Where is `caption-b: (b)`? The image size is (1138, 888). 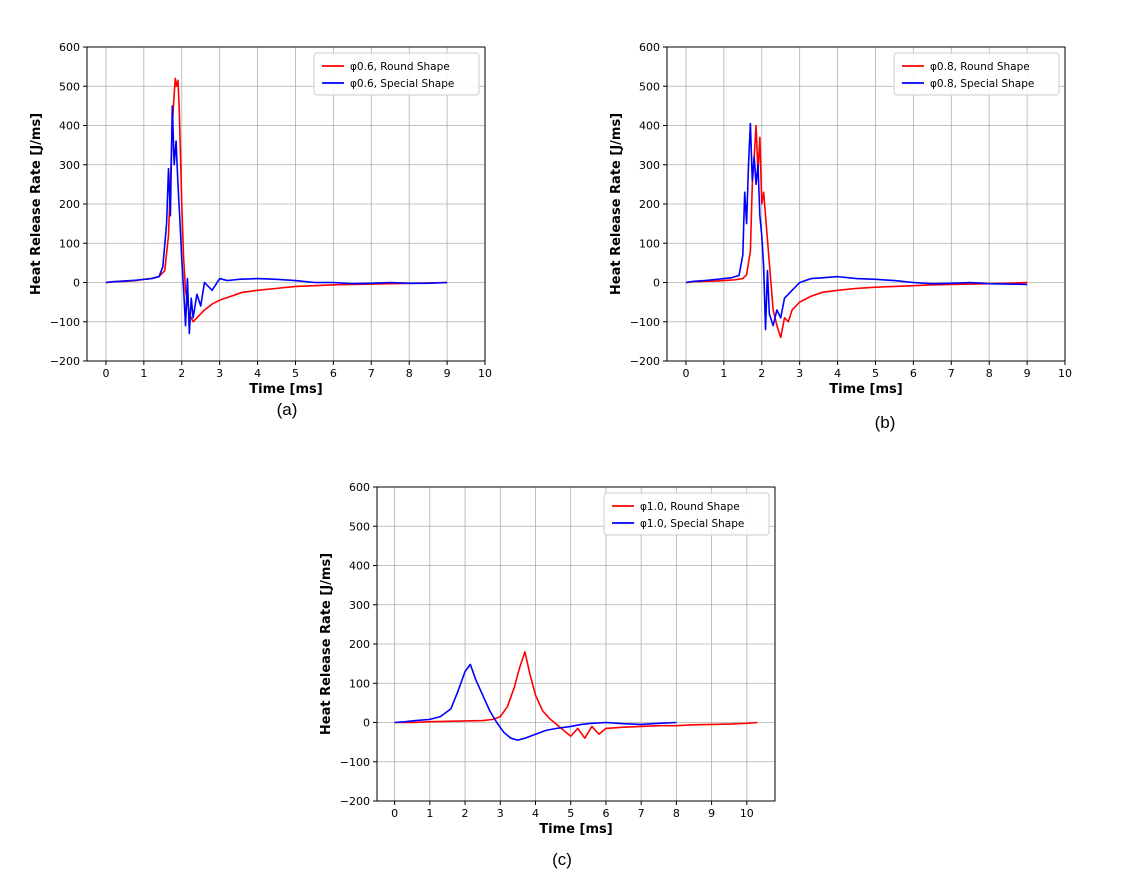
caption-b: (b) is located at coordinates (885, 422).